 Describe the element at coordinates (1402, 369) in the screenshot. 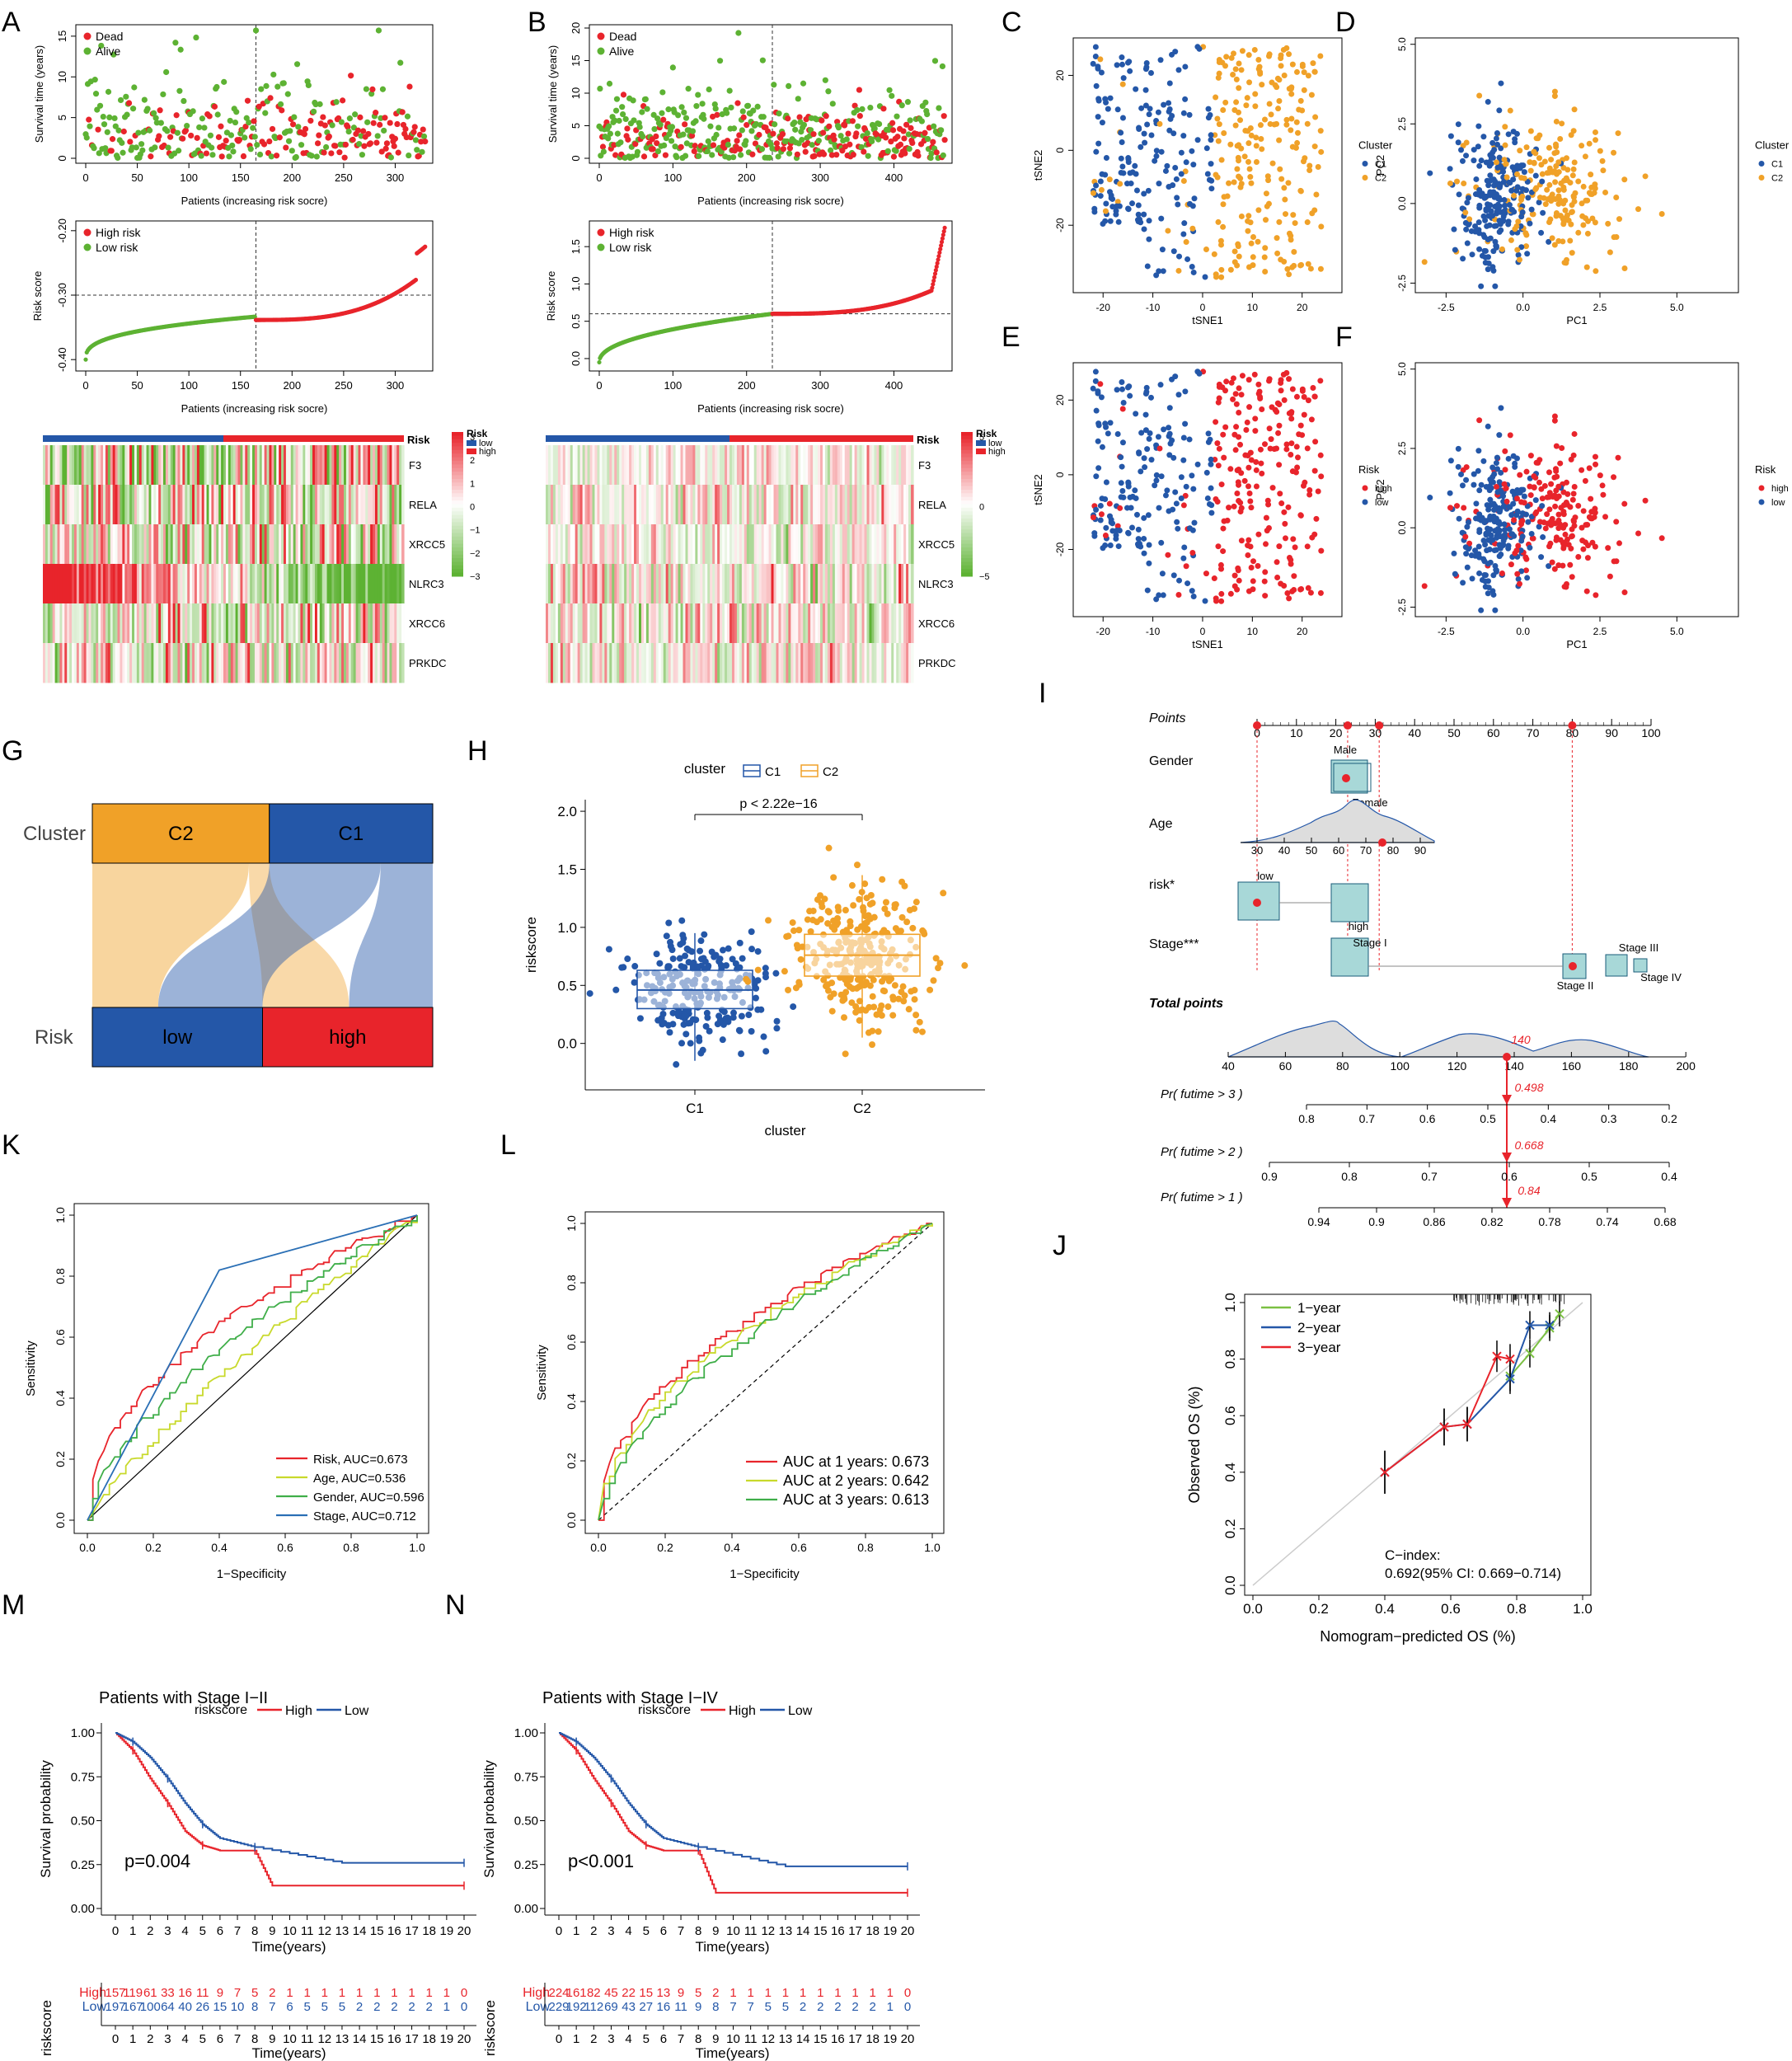

I see `y-tick-label: 5.0` at that location.